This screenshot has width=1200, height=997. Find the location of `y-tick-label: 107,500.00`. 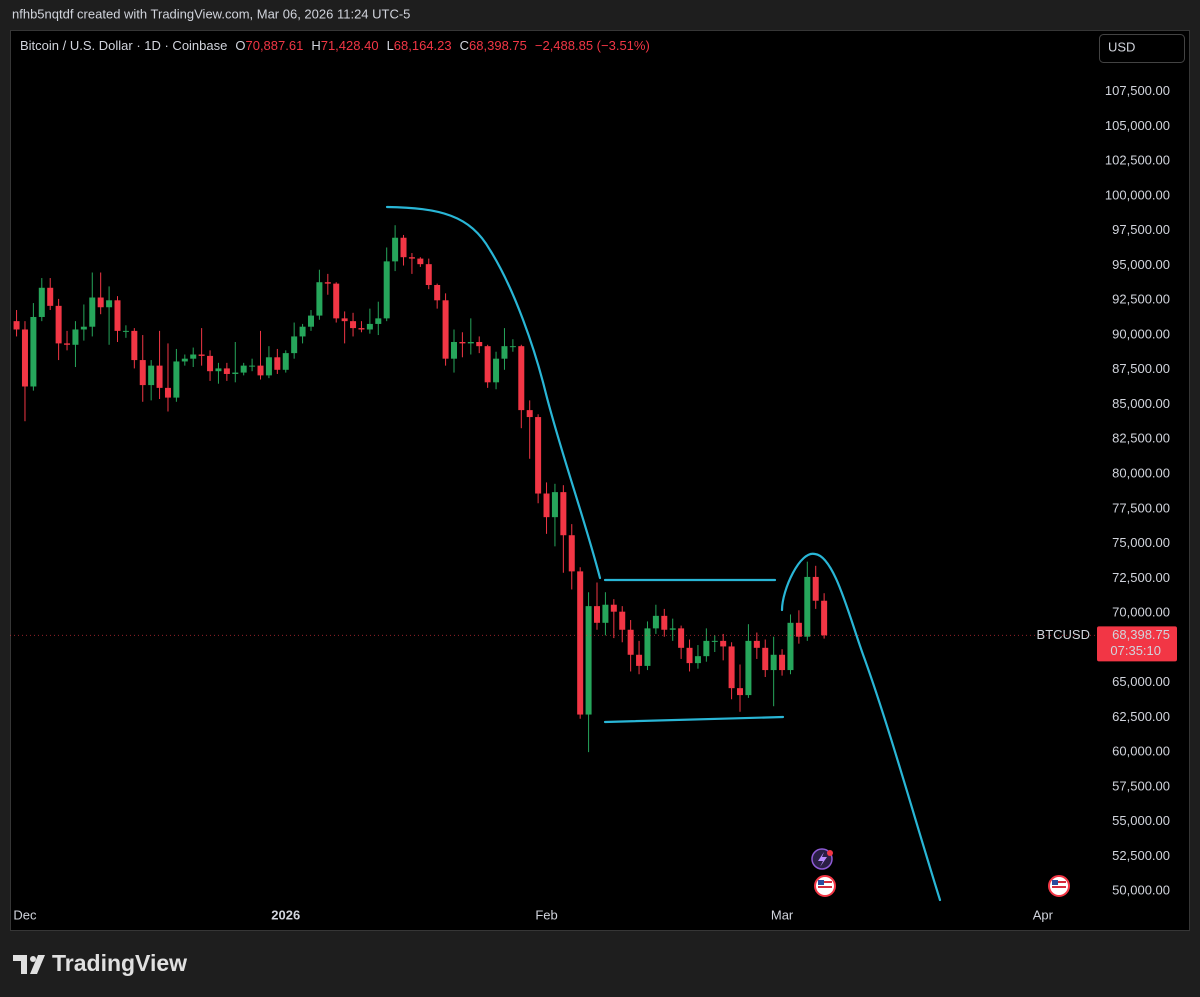

y-tick-label: 107,500.00 is located at coordinates (1137, 90).